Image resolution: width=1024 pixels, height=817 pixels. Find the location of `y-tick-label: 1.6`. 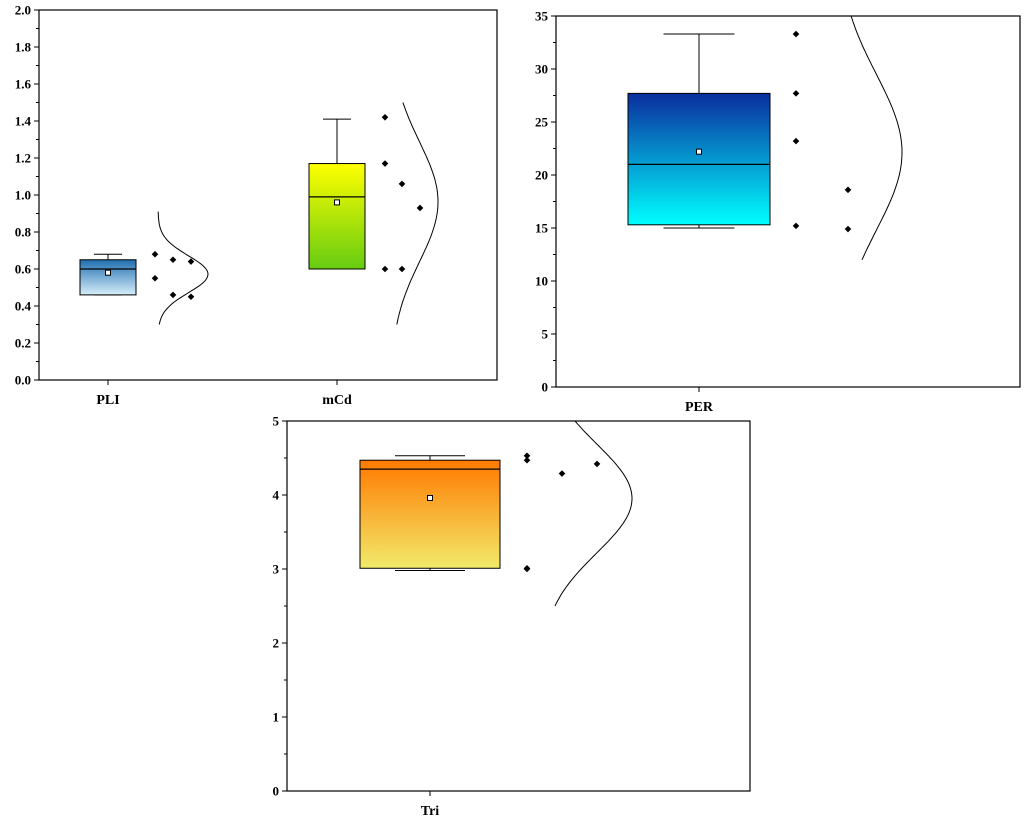

y-tick-label: 1.6 is located at coordinates (23, 84).